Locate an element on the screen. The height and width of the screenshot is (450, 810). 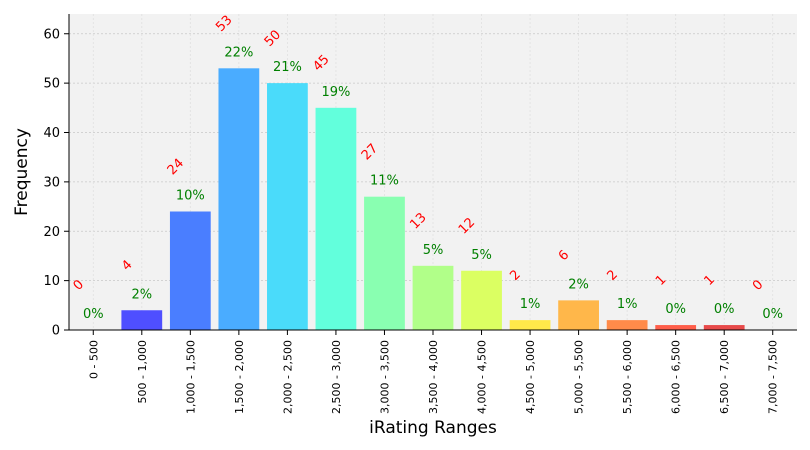
x-tick-label: 0 - 500 is located at coordinates (93, 359).